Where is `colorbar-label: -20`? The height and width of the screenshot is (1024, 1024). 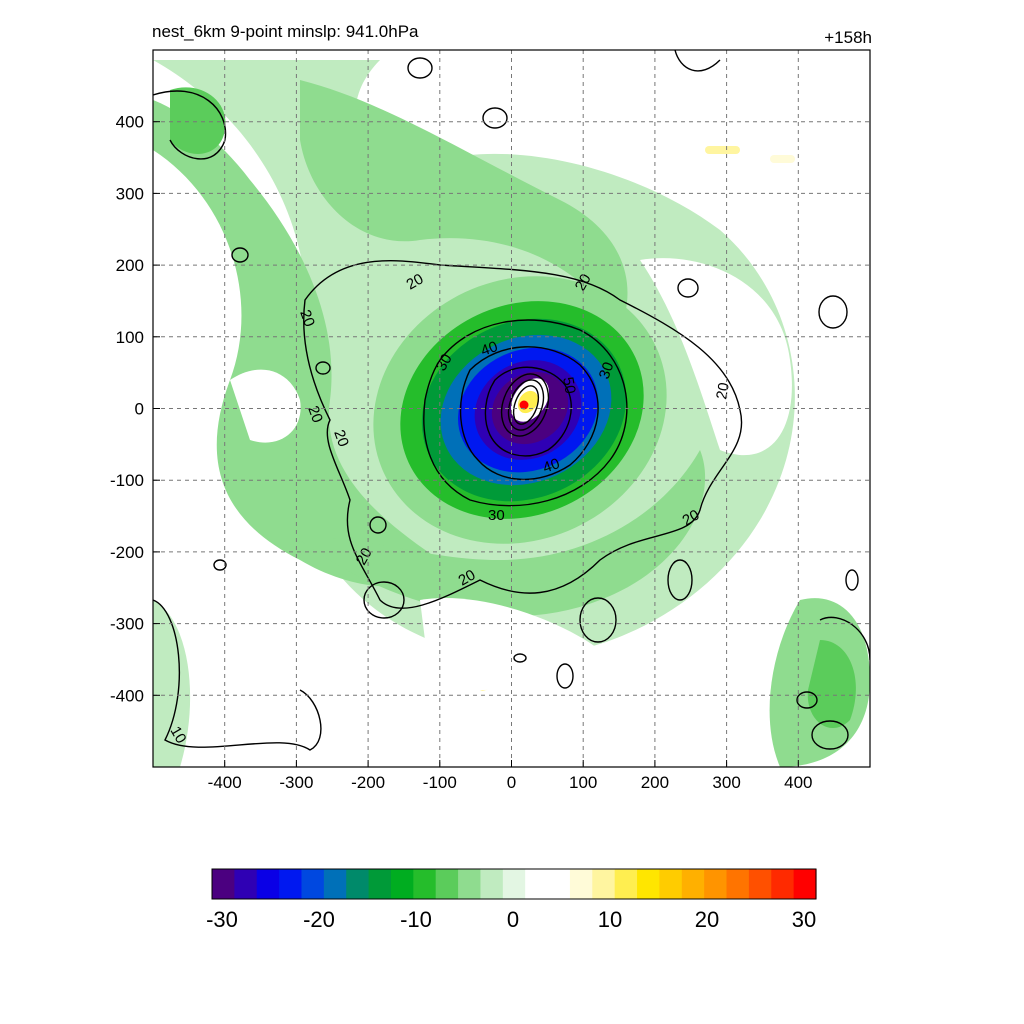 colorbar-label: -20 is located at coordinates (319, 919).